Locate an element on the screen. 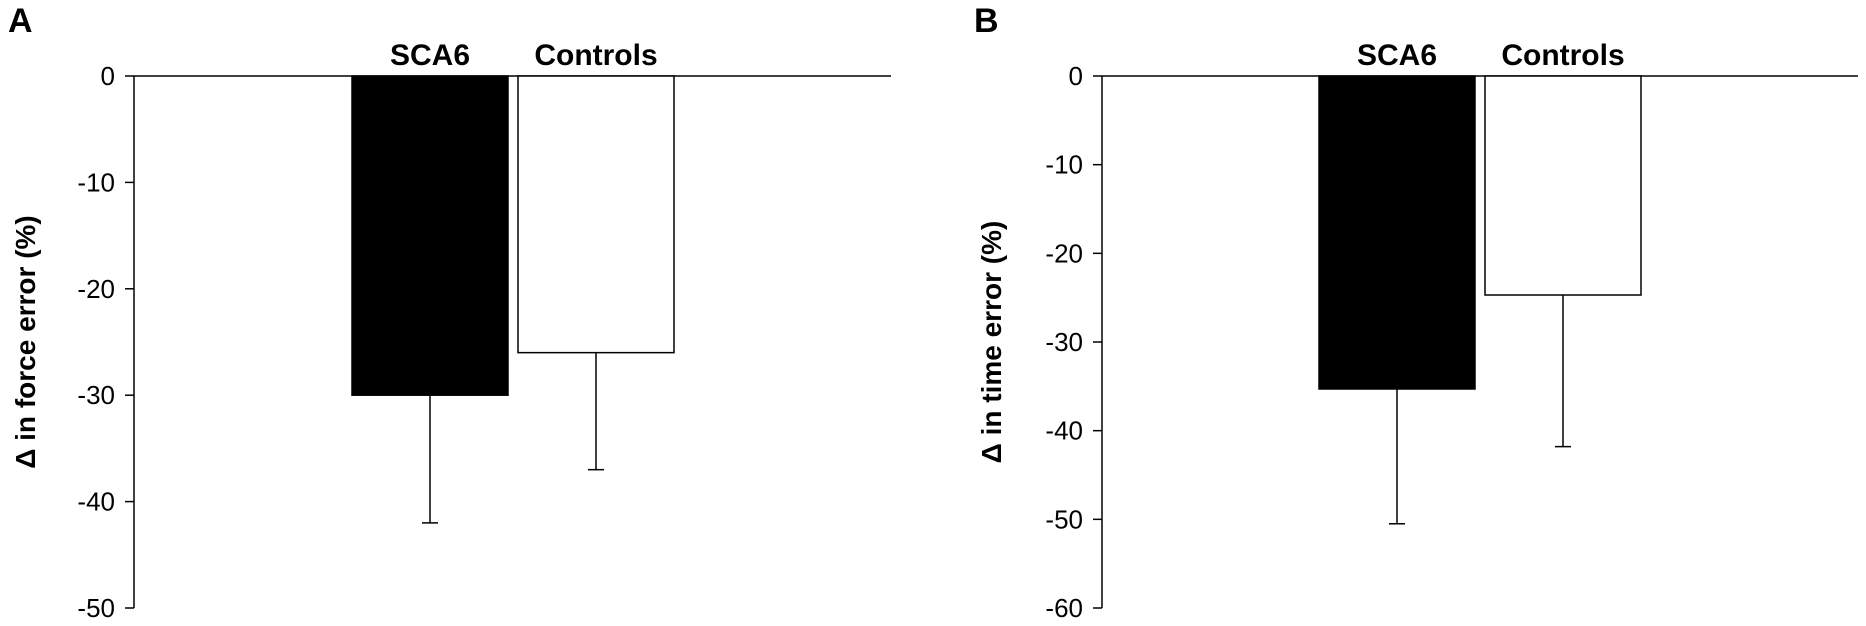  y-axis-title: Δ in force error (%) is located at coordinates (25, 342).